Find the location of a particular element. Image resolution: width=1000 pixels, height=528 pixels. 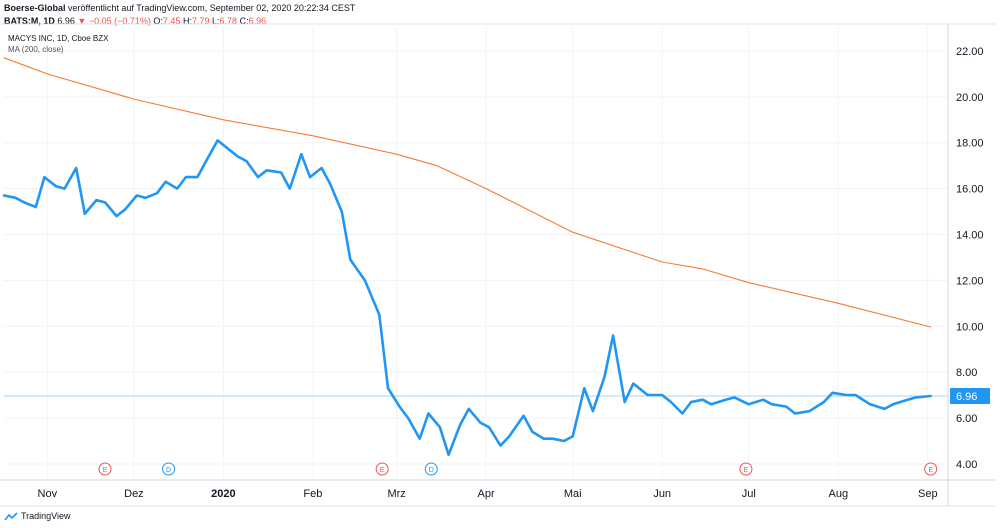

x-tick-label: Mai is located at coordinates (573, 494).